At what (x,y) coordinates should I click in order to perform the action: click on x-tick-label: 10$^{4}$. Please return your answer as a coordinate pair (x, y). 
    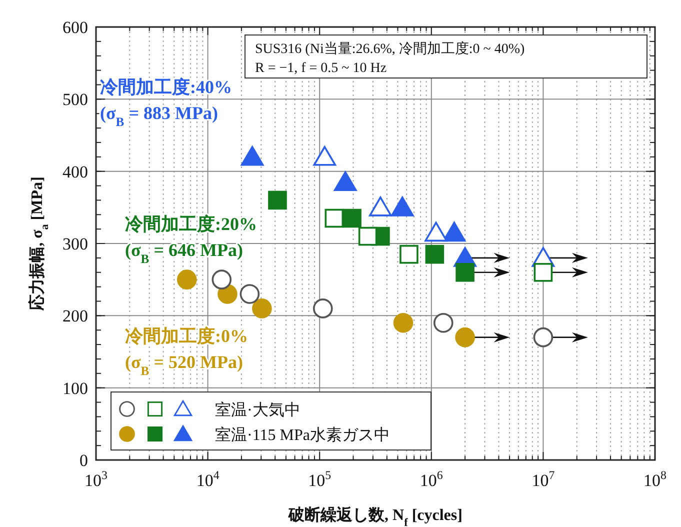
    Looking at the image, I should click on (208, 479).